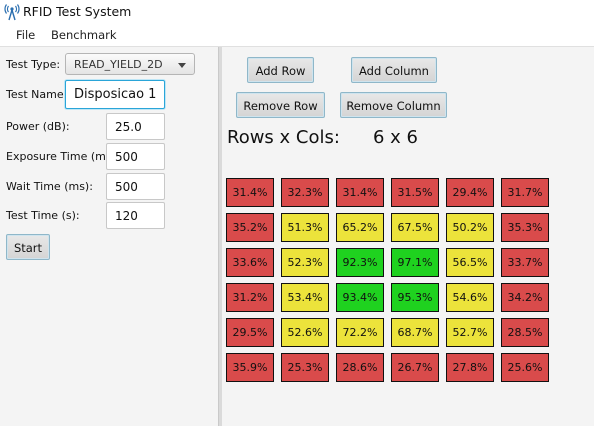  Describe the element at coordinates (250, 297) in the screenshot. I see `grid-cell-r4-c1: 31.2%` at that location.